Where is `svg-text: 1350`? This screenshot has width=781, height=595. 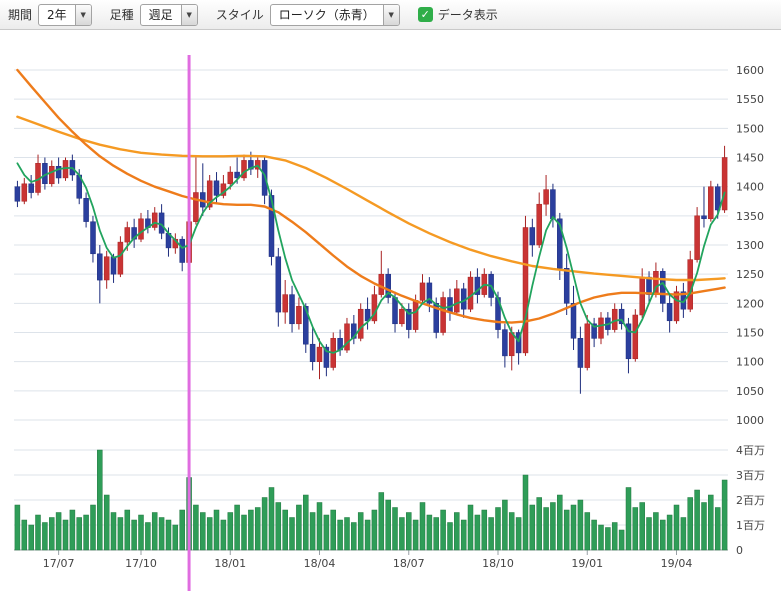 svg-text: 1350 is located at coordinates (750, 216).